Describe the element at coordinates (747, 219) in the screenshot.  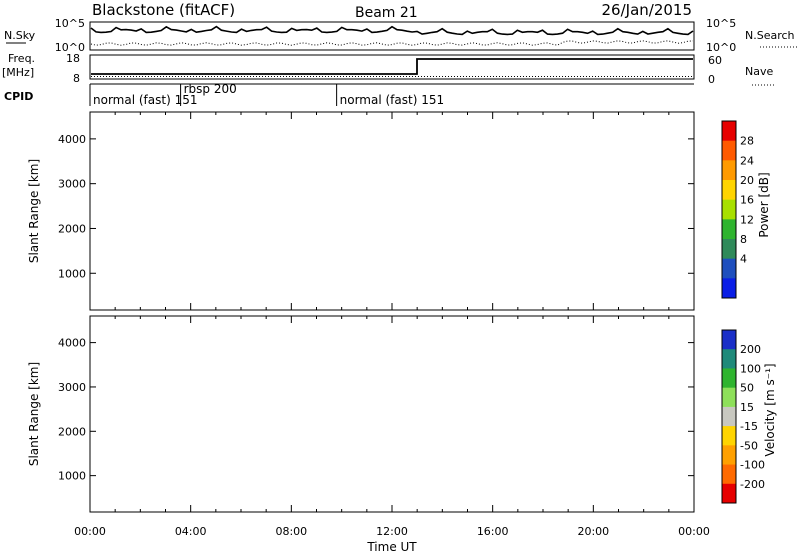
I see `colorbar-tick-label: 12` at that location.